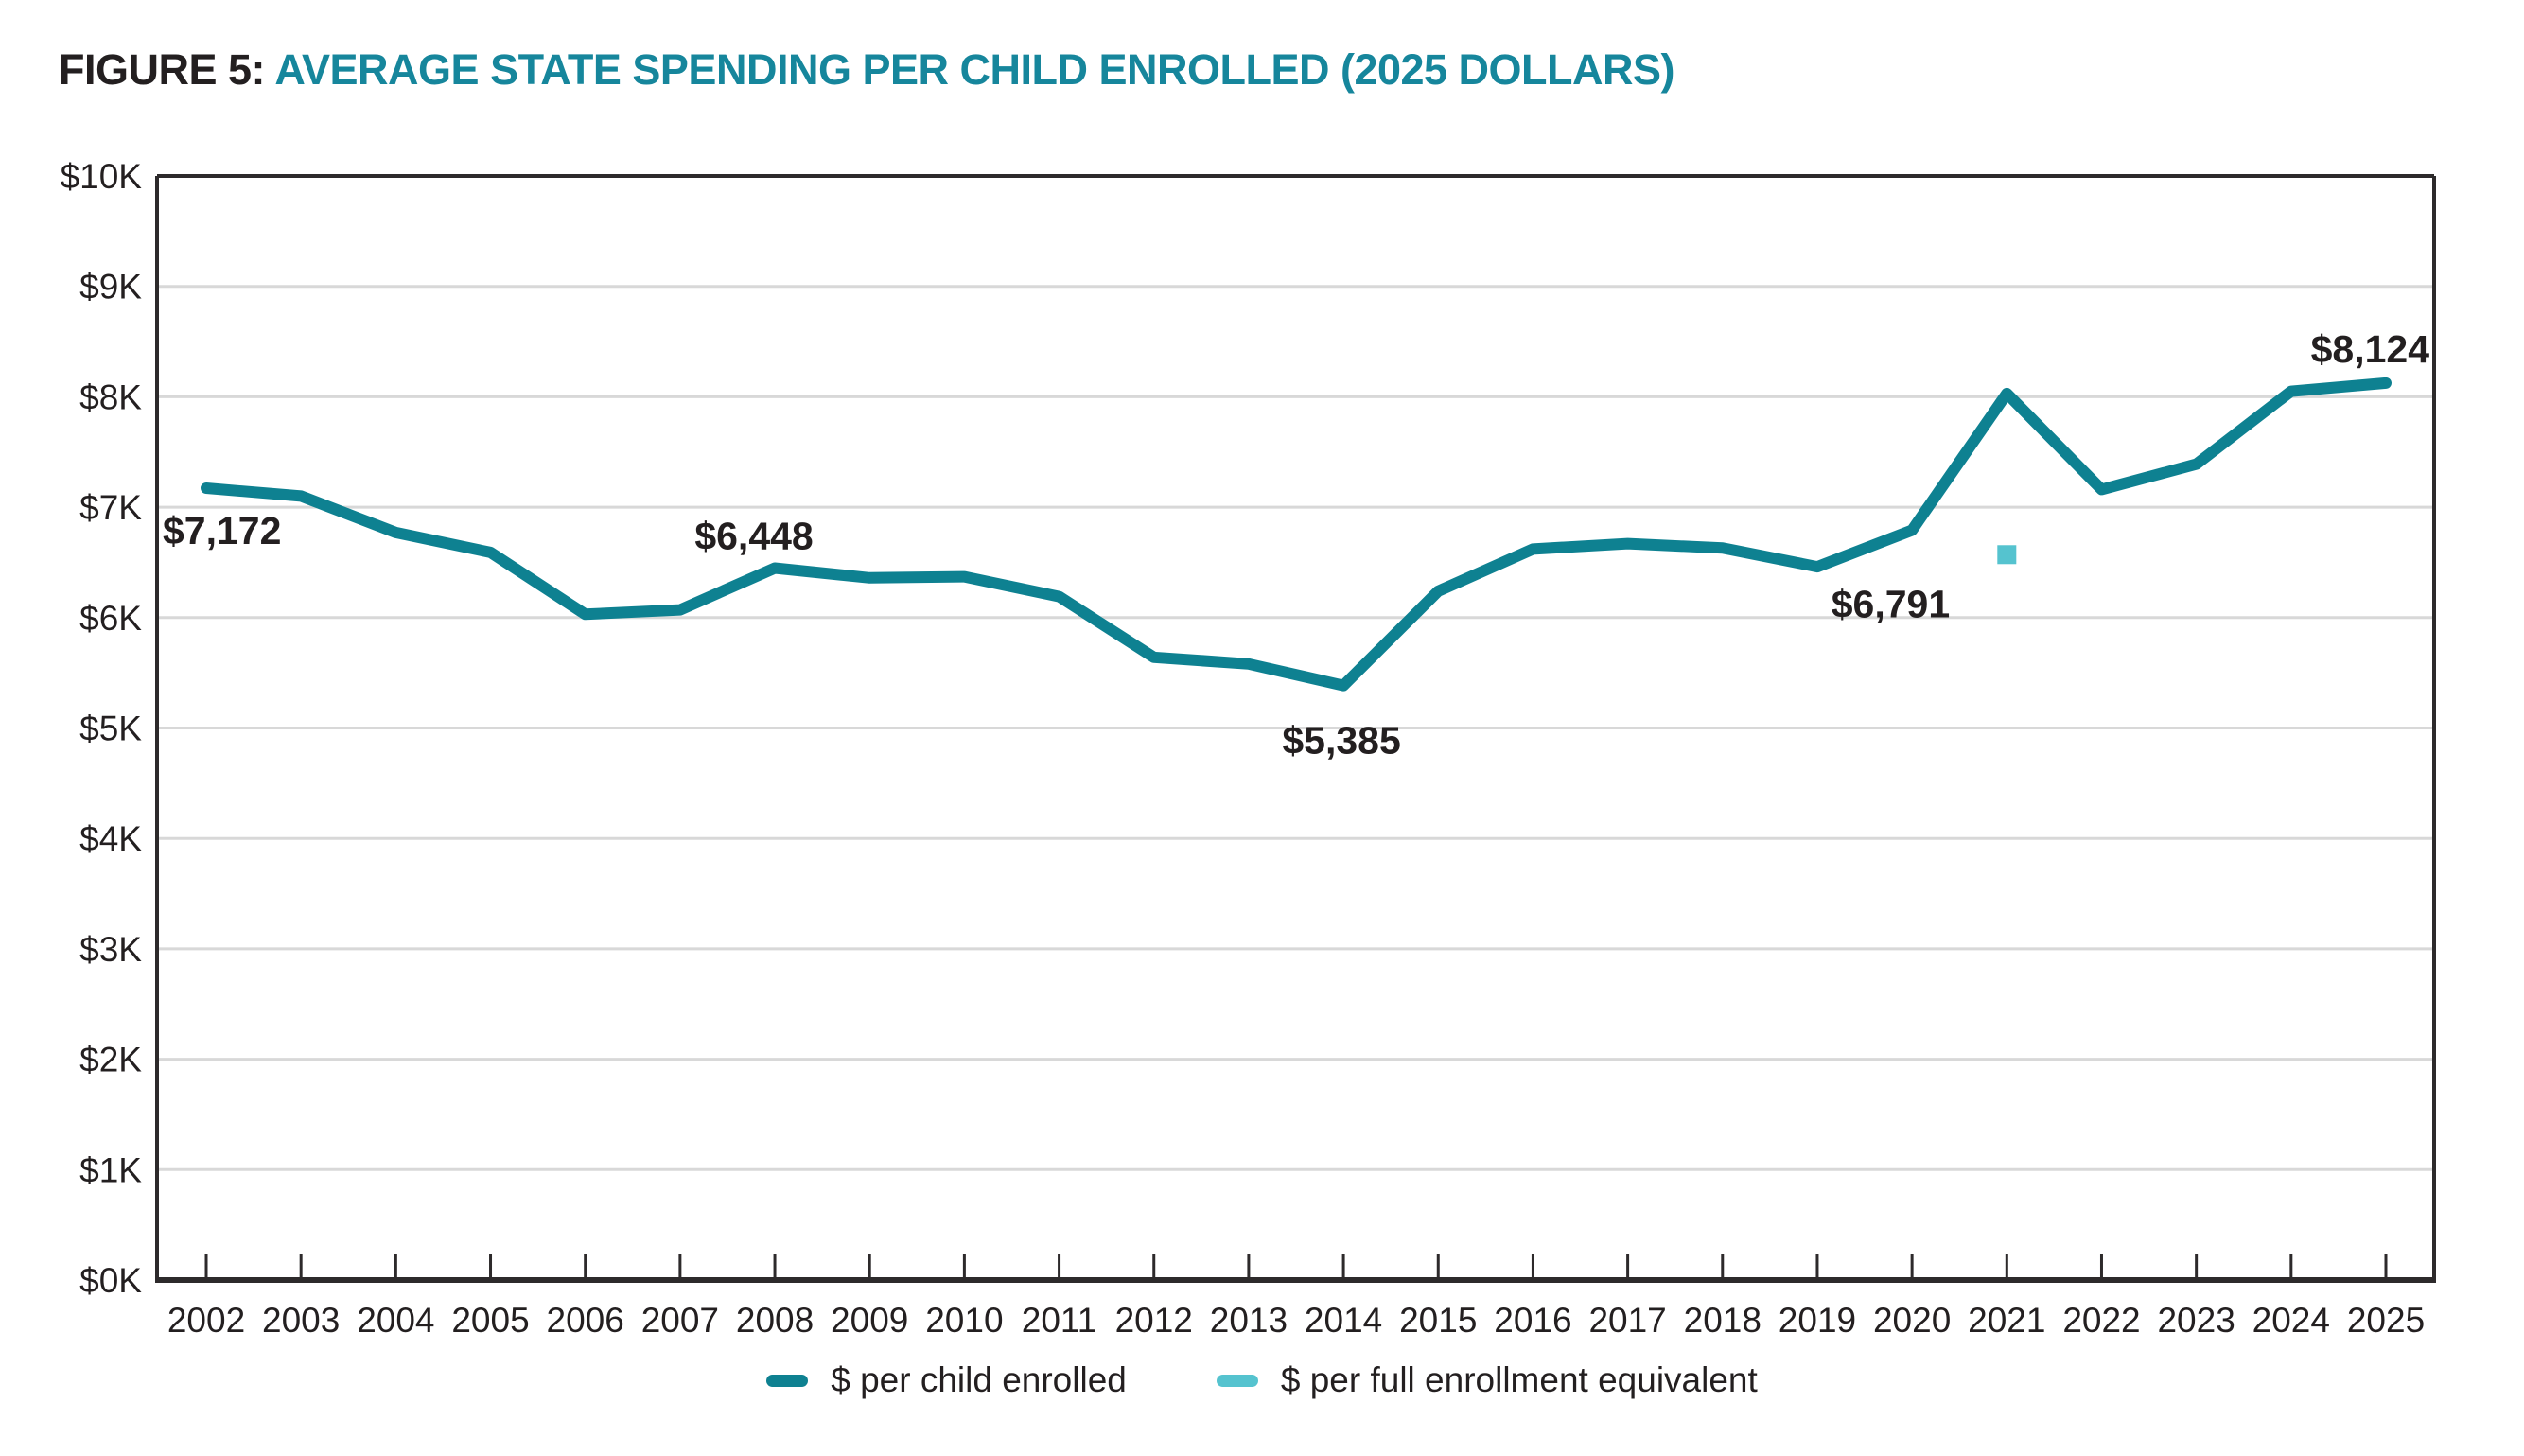 This screenshot has width=2524, height=1456. I want to click on x-tick-label: 2016, so click(1532, 1320).